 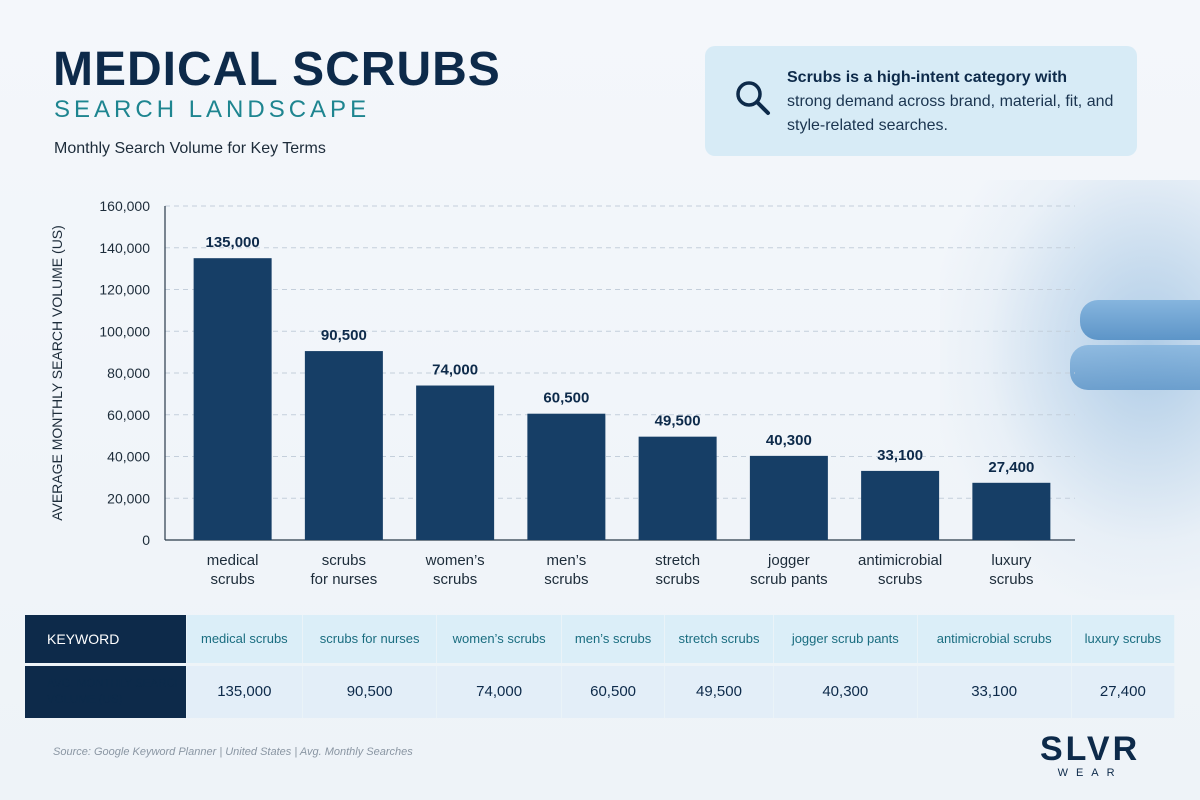 I want to click on page-subtitle: SEARCH LANDSCAPE, so click(x=212, y=109).